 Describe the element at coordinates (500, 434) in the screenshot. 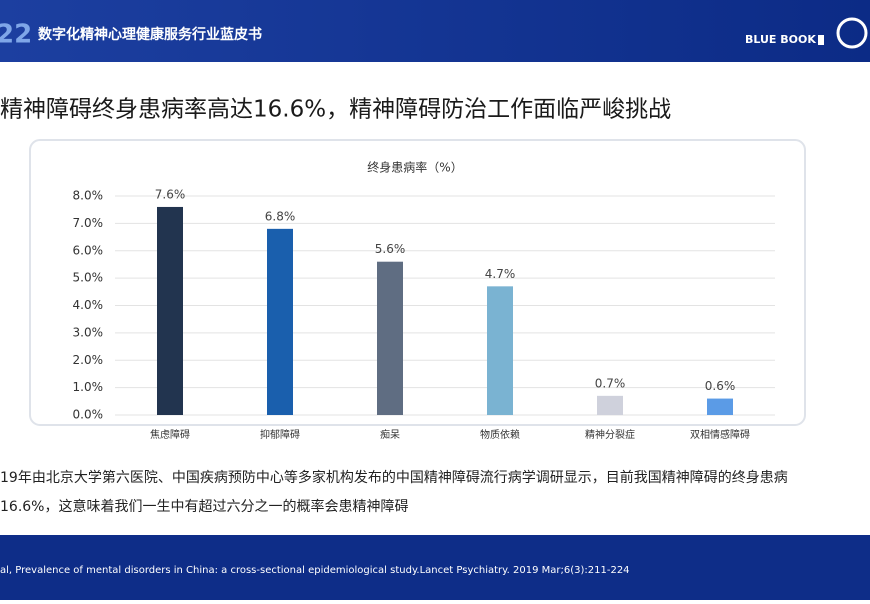

I see `x-tick-label: 物质依赖` at that location.